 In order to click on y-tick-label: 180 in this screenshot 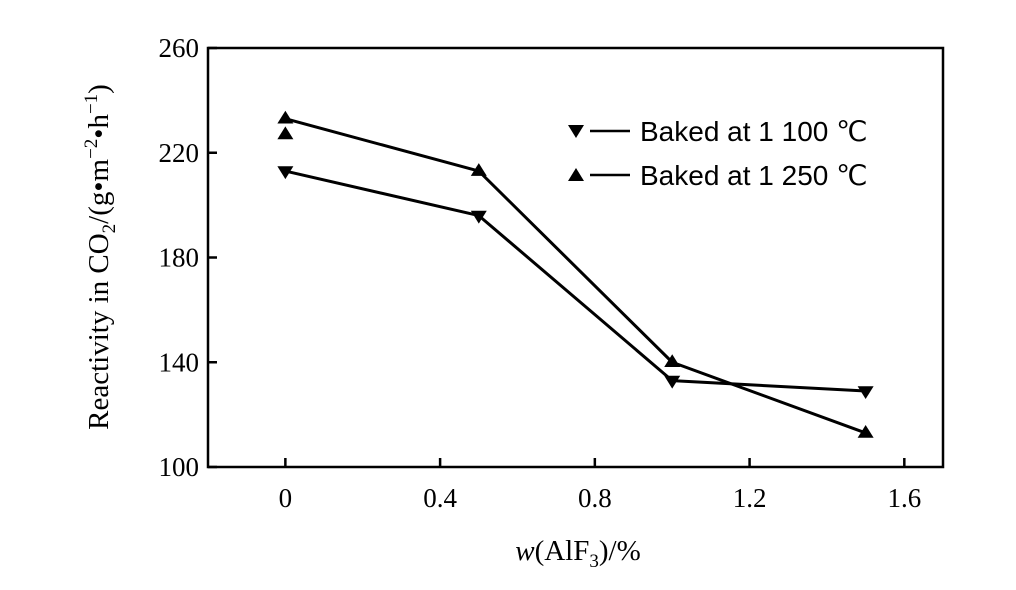, I will do `click(179, 258)`.